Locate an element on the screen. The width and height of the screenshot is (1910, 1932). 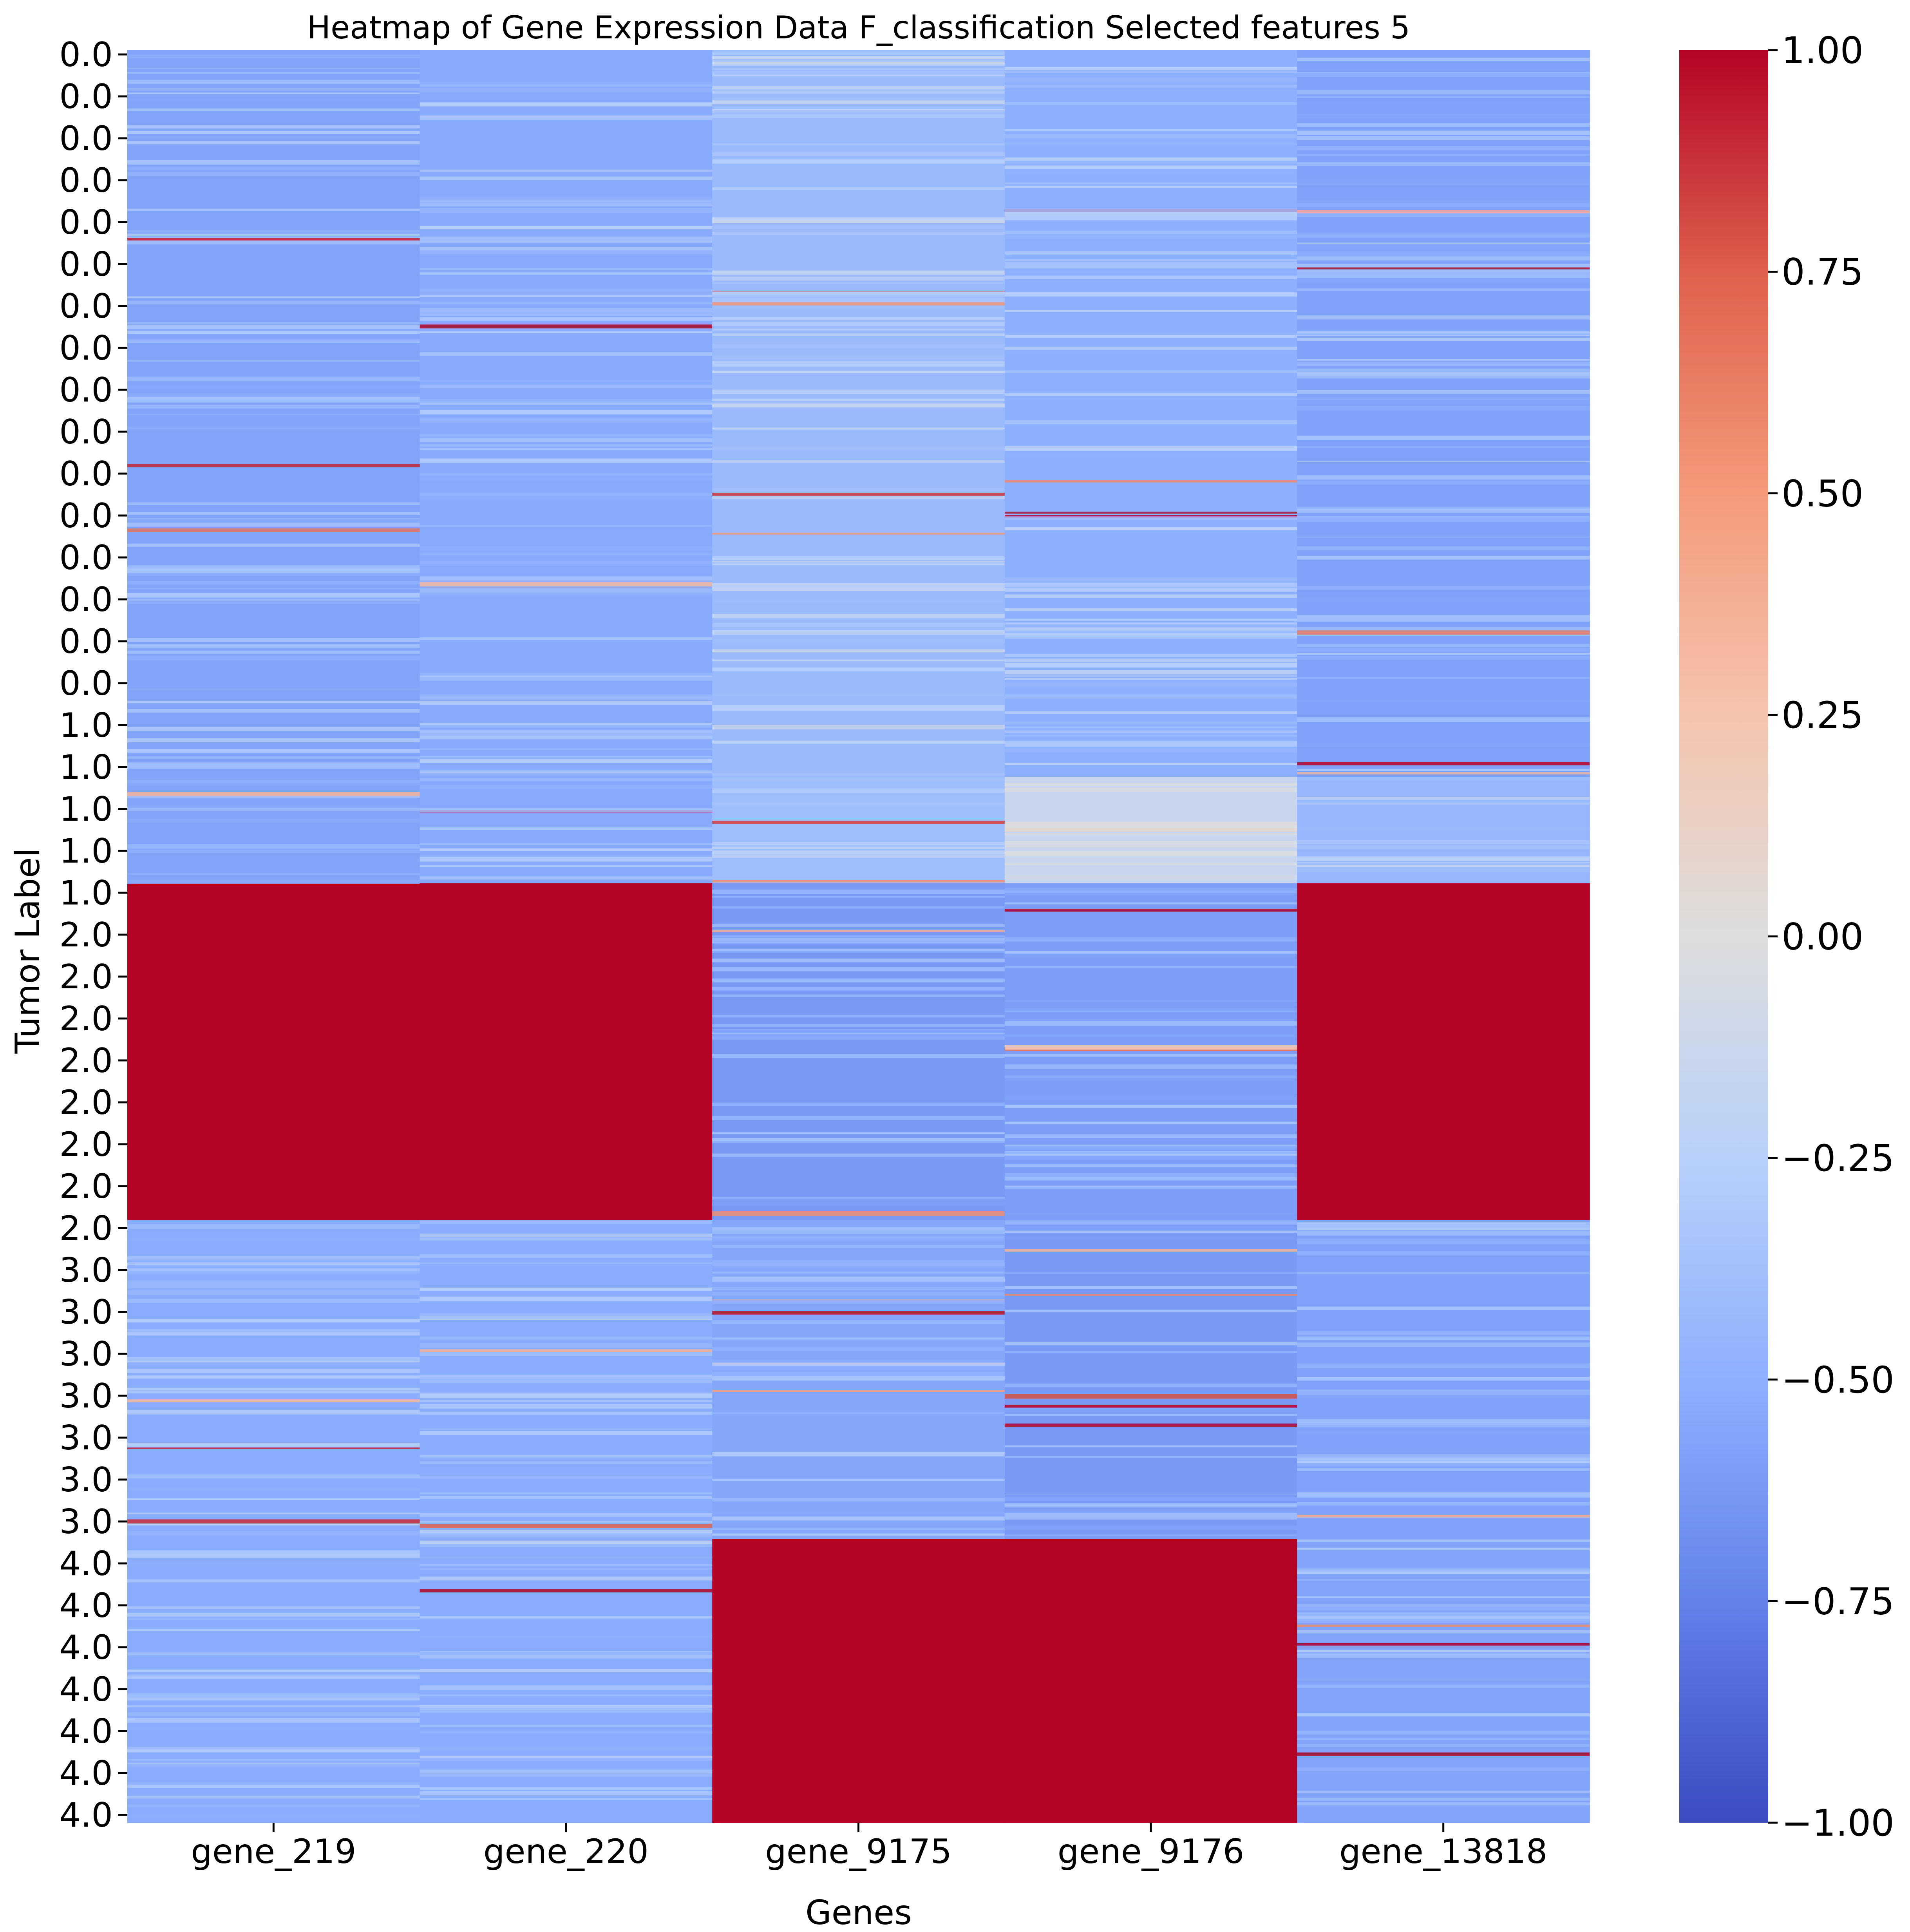
y-tick-label: 3.0 is located at coordinates (86, 1438).